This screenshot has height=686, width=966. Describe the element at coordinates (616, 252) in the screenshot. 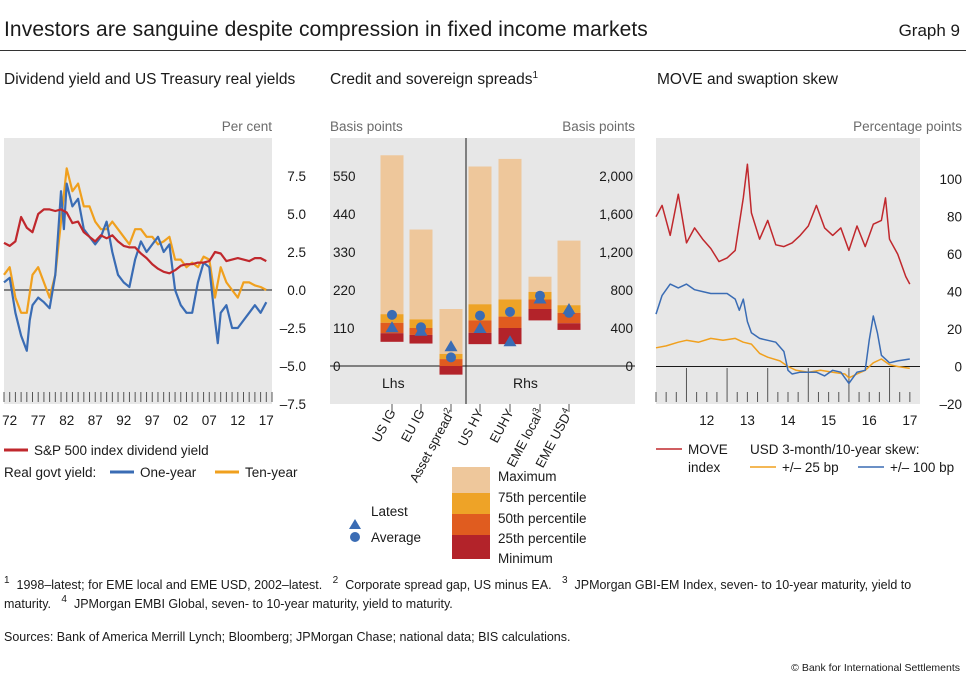

I see `p2-right-ytick-label: 1,200` at that location.